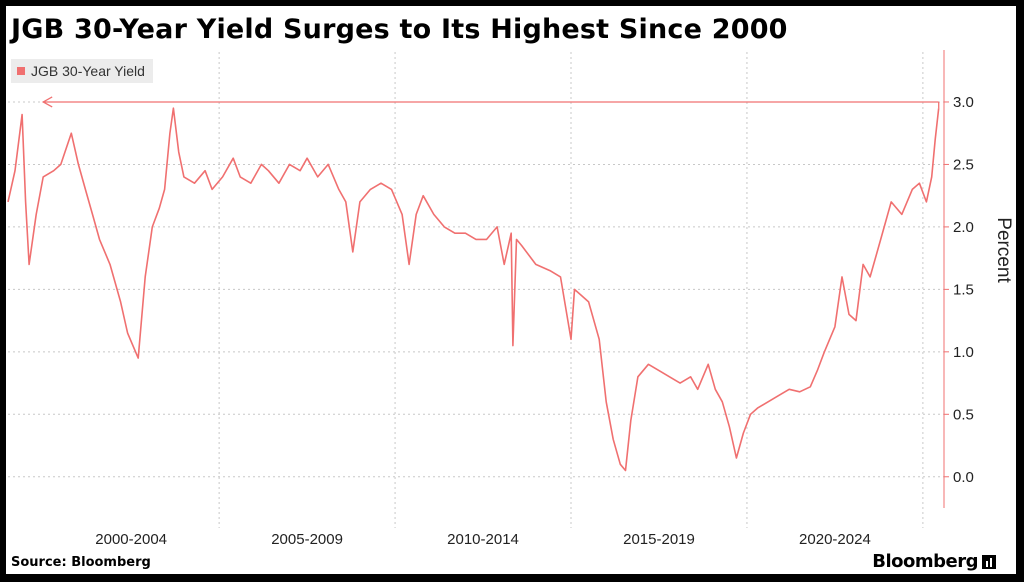 The width and height of the screenshot is (1024, 582). What do you see at coordinates (307, 539) in the screenshot?
I see `x-period-label: 2005-2009` at bounding box center [307, 539].